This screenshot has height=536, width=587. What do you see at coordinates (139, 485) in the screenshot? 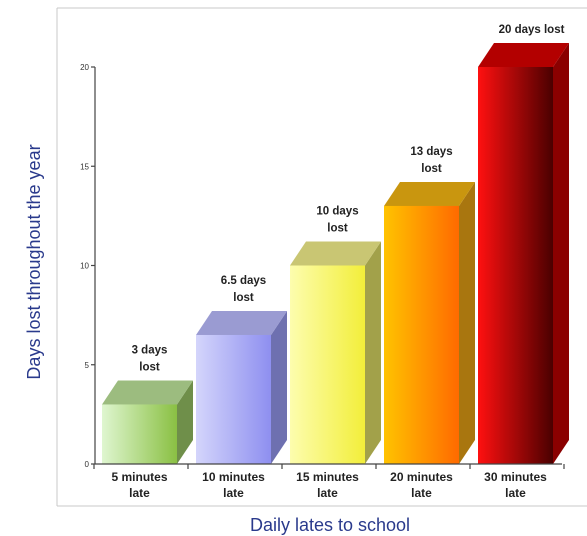
I see `x-tick-label: 5 minutes late` at bounding box center [139, 485].